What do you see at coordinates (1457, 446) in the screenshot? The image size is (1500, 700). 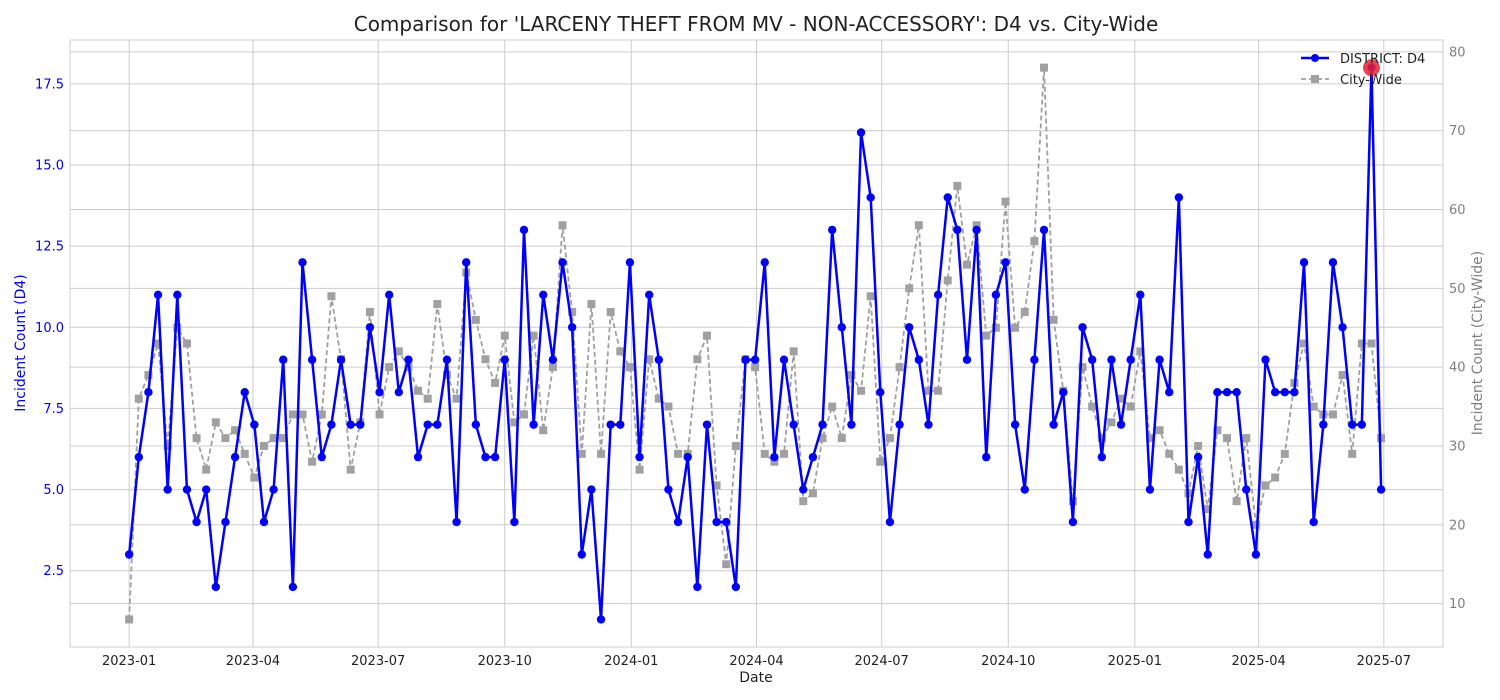 I see `y-right-tick-label: 30` at bounding box center [1457, 446].